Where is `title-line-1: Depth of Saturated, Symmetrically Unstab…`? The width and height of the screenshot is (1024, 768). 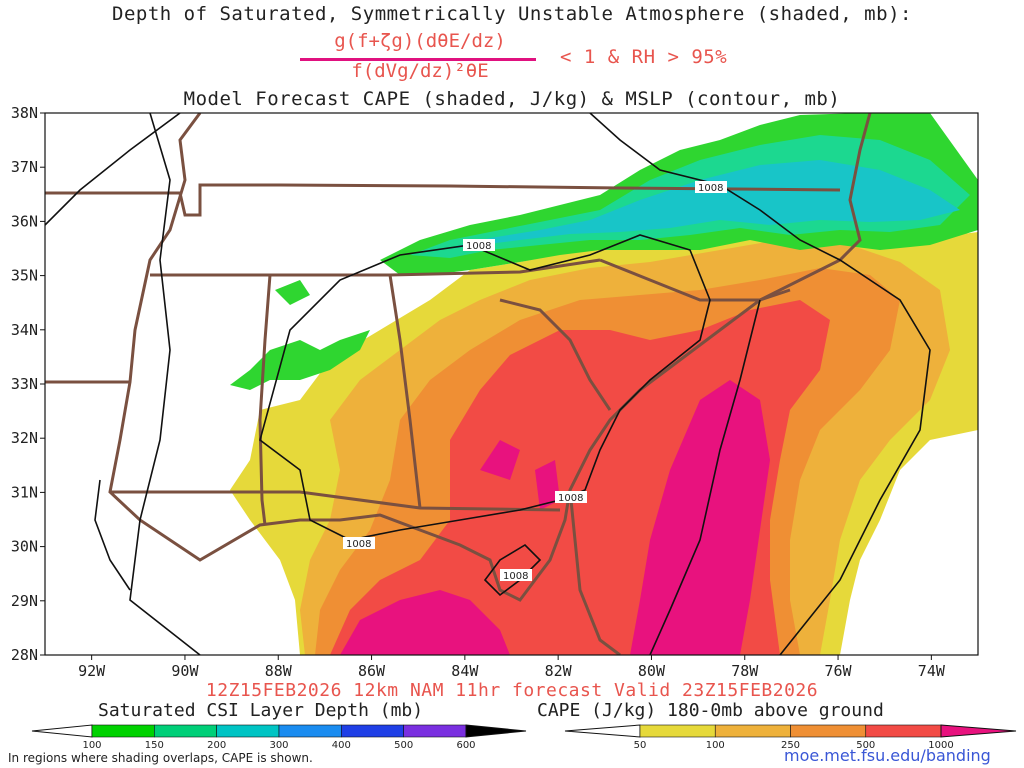 title-line-1: Depth of Saturated, Symmetrically Unstab… is located at coordinates (512, 14).